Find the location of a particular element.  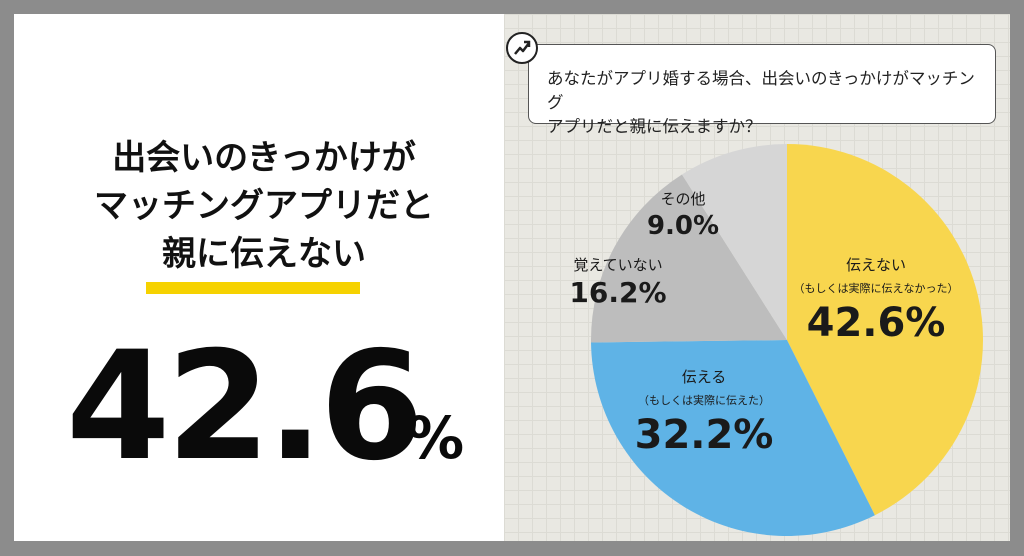

big-stat-unit: % is located at coordinates (435, 438).